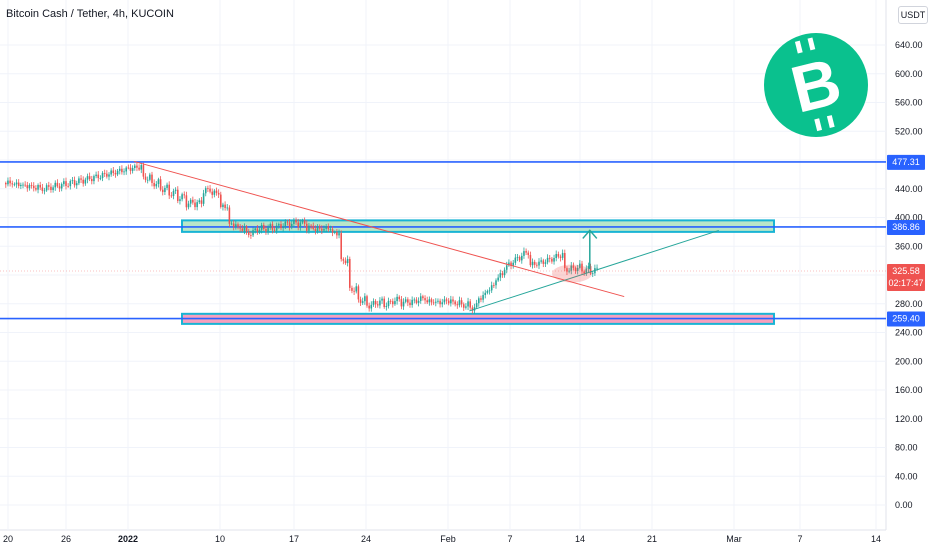  Describe the element at coordinates (909, 74) in the screenshot. I see `y-tick-label: 600.00` at that location.